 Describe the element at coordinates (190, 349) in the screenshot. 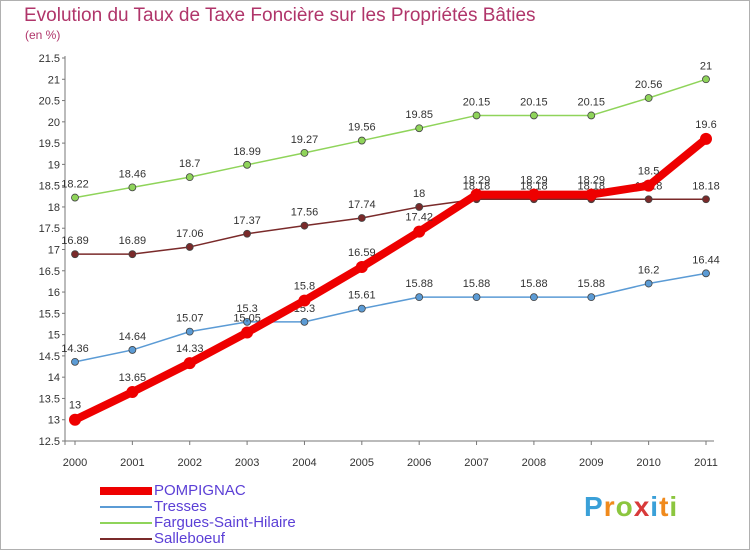

I see `data-label: 14.33` at that location.